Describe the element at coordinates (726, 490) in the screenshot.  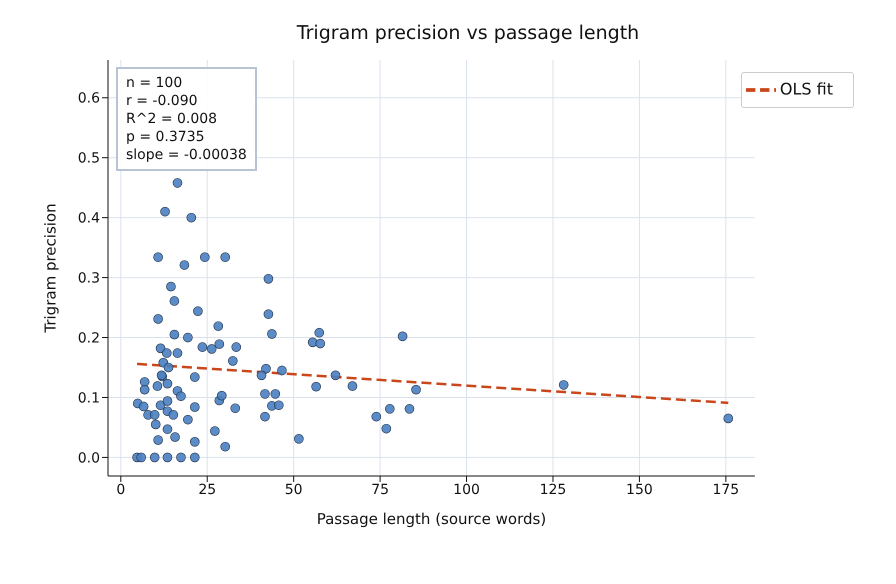
I see `x-tick-label: 175` at that location.